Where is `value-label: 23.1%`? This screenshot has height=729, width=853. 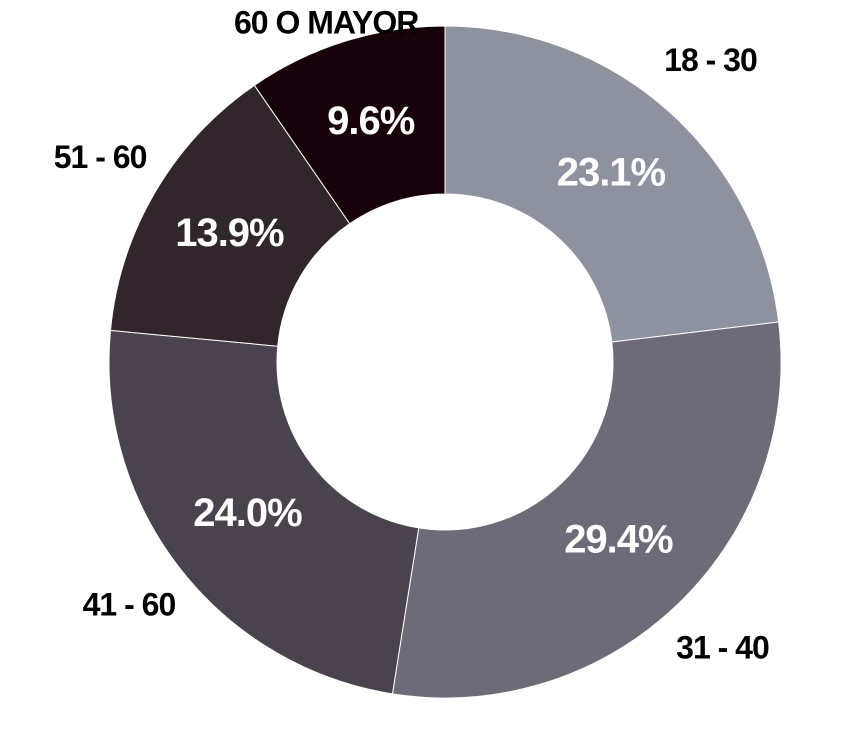 value-label: 23.1% is located at coordinates (611, 173).